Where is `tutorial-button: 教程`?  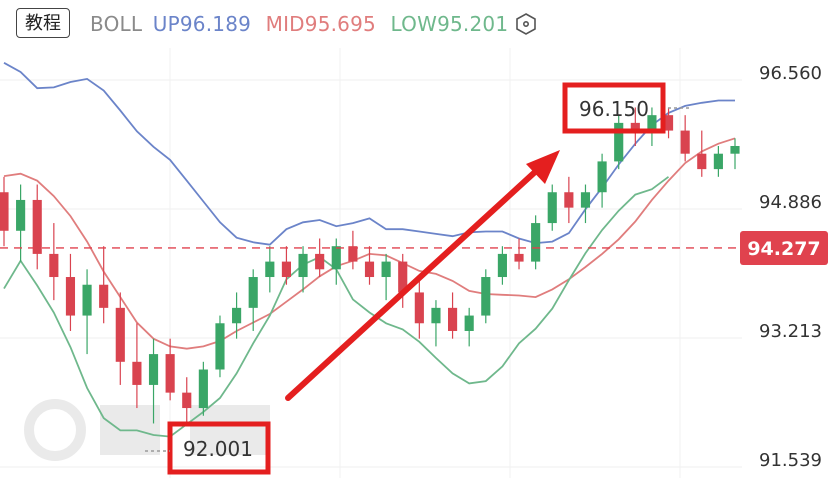
tutorial-button: 教程 is located at coordinates (43, 23).